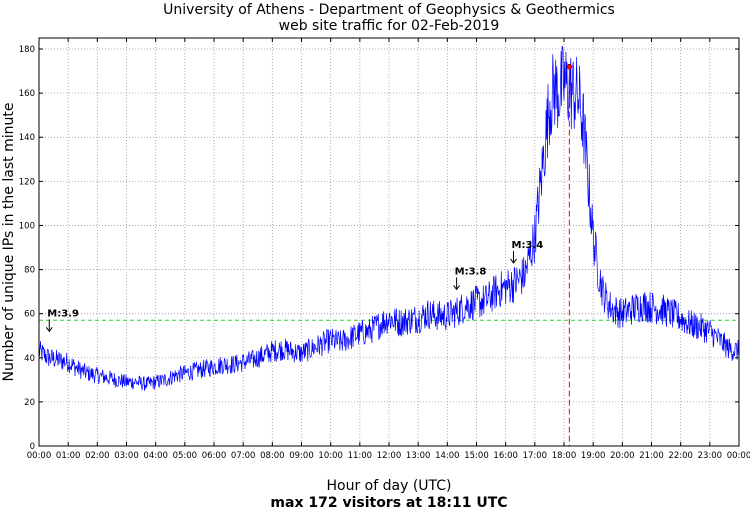 The height and width of the screenshot is (511, 750). Describe the element at coordinates (564, 456) in the screenshot. I see `x-tick-label: 18:00` at that location.